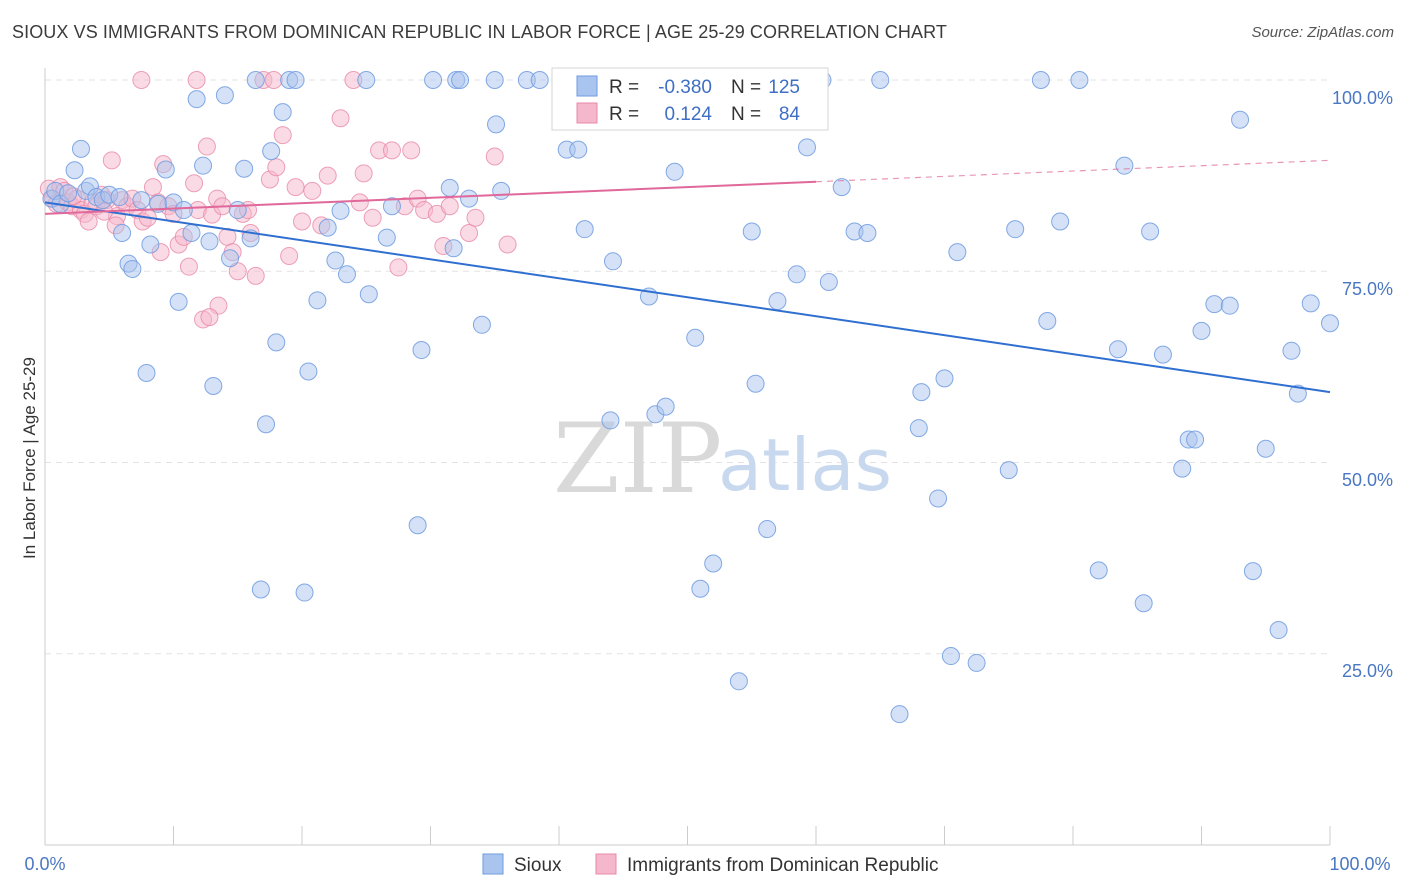 The image size is (1406, 892). I want to click on dominican-trend-extension, so click(1073, 171).